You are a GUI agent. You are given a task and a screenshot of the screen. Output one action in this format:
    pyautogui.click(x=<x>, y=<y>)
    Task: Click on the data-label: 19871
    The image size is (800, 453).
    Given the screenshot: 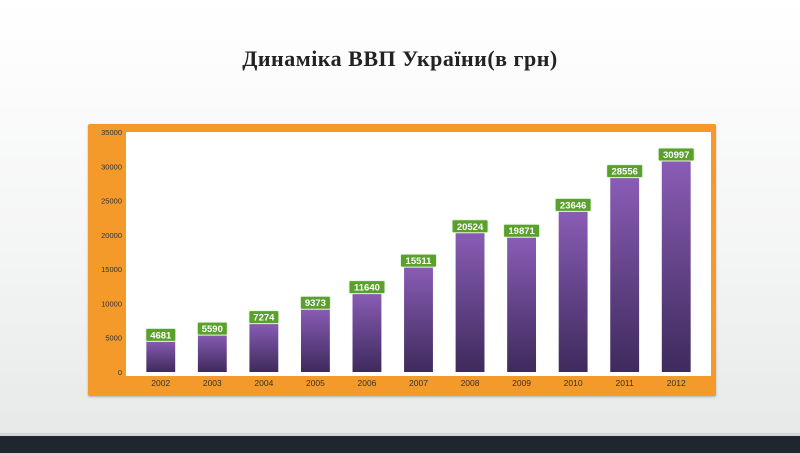 What is the action you would take?
    pyautogui.click(x=521, y=231)
    